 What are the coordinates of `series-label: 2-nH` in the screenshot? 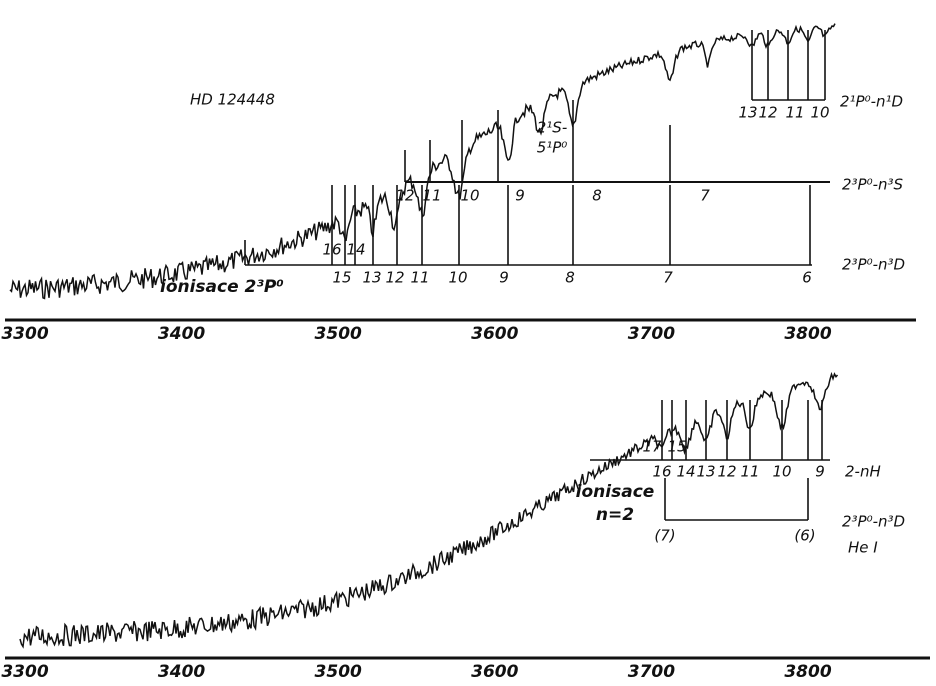 It's located at (863, 472).